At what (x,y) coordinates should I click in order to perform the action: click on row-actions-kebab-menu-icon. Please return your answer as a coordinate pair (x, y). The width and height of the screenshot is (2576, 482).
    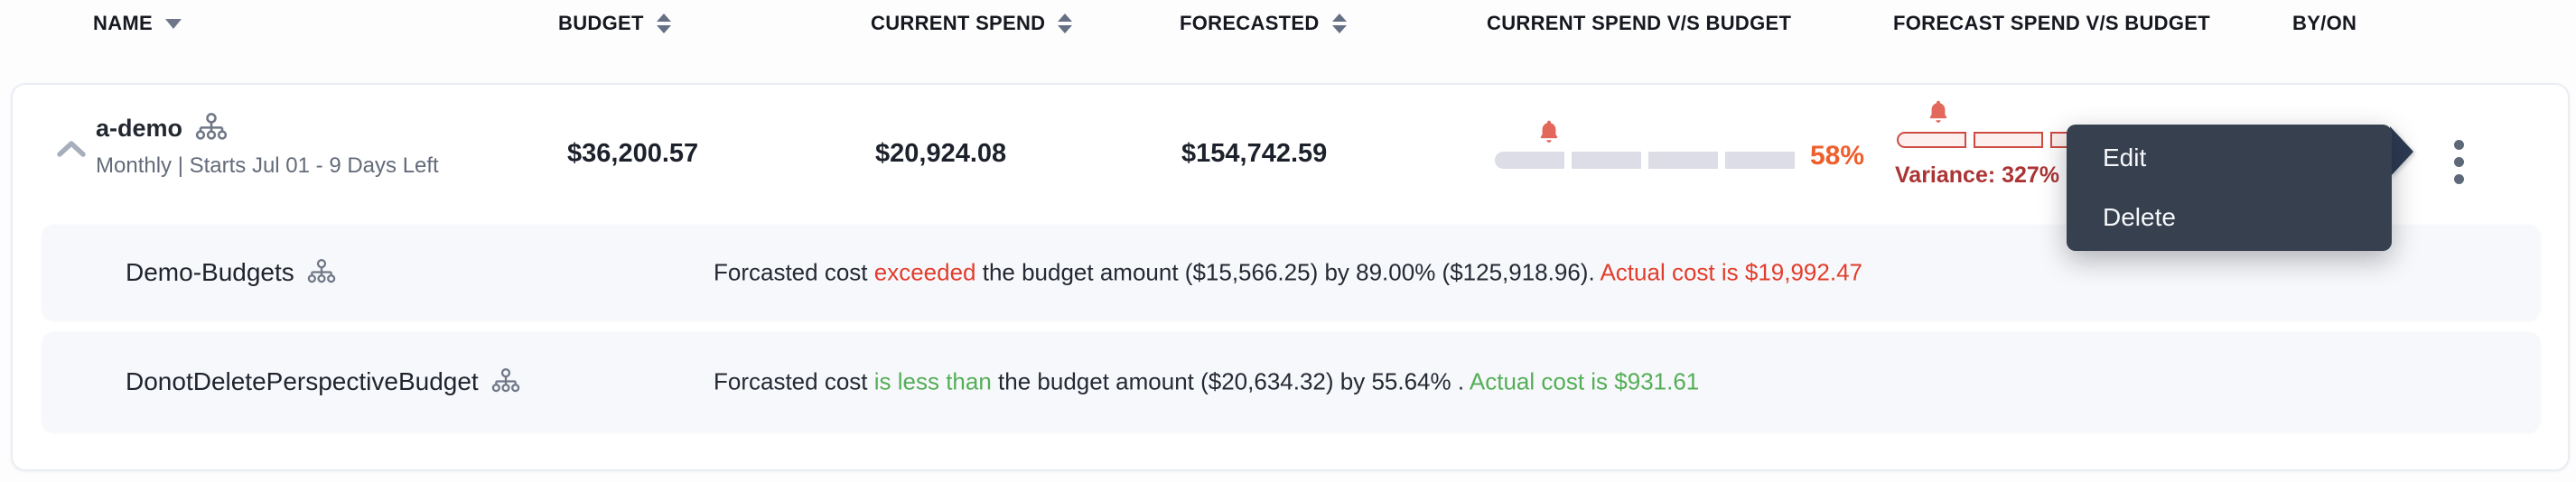
    Looking at the image, I should click on (2458, 162).